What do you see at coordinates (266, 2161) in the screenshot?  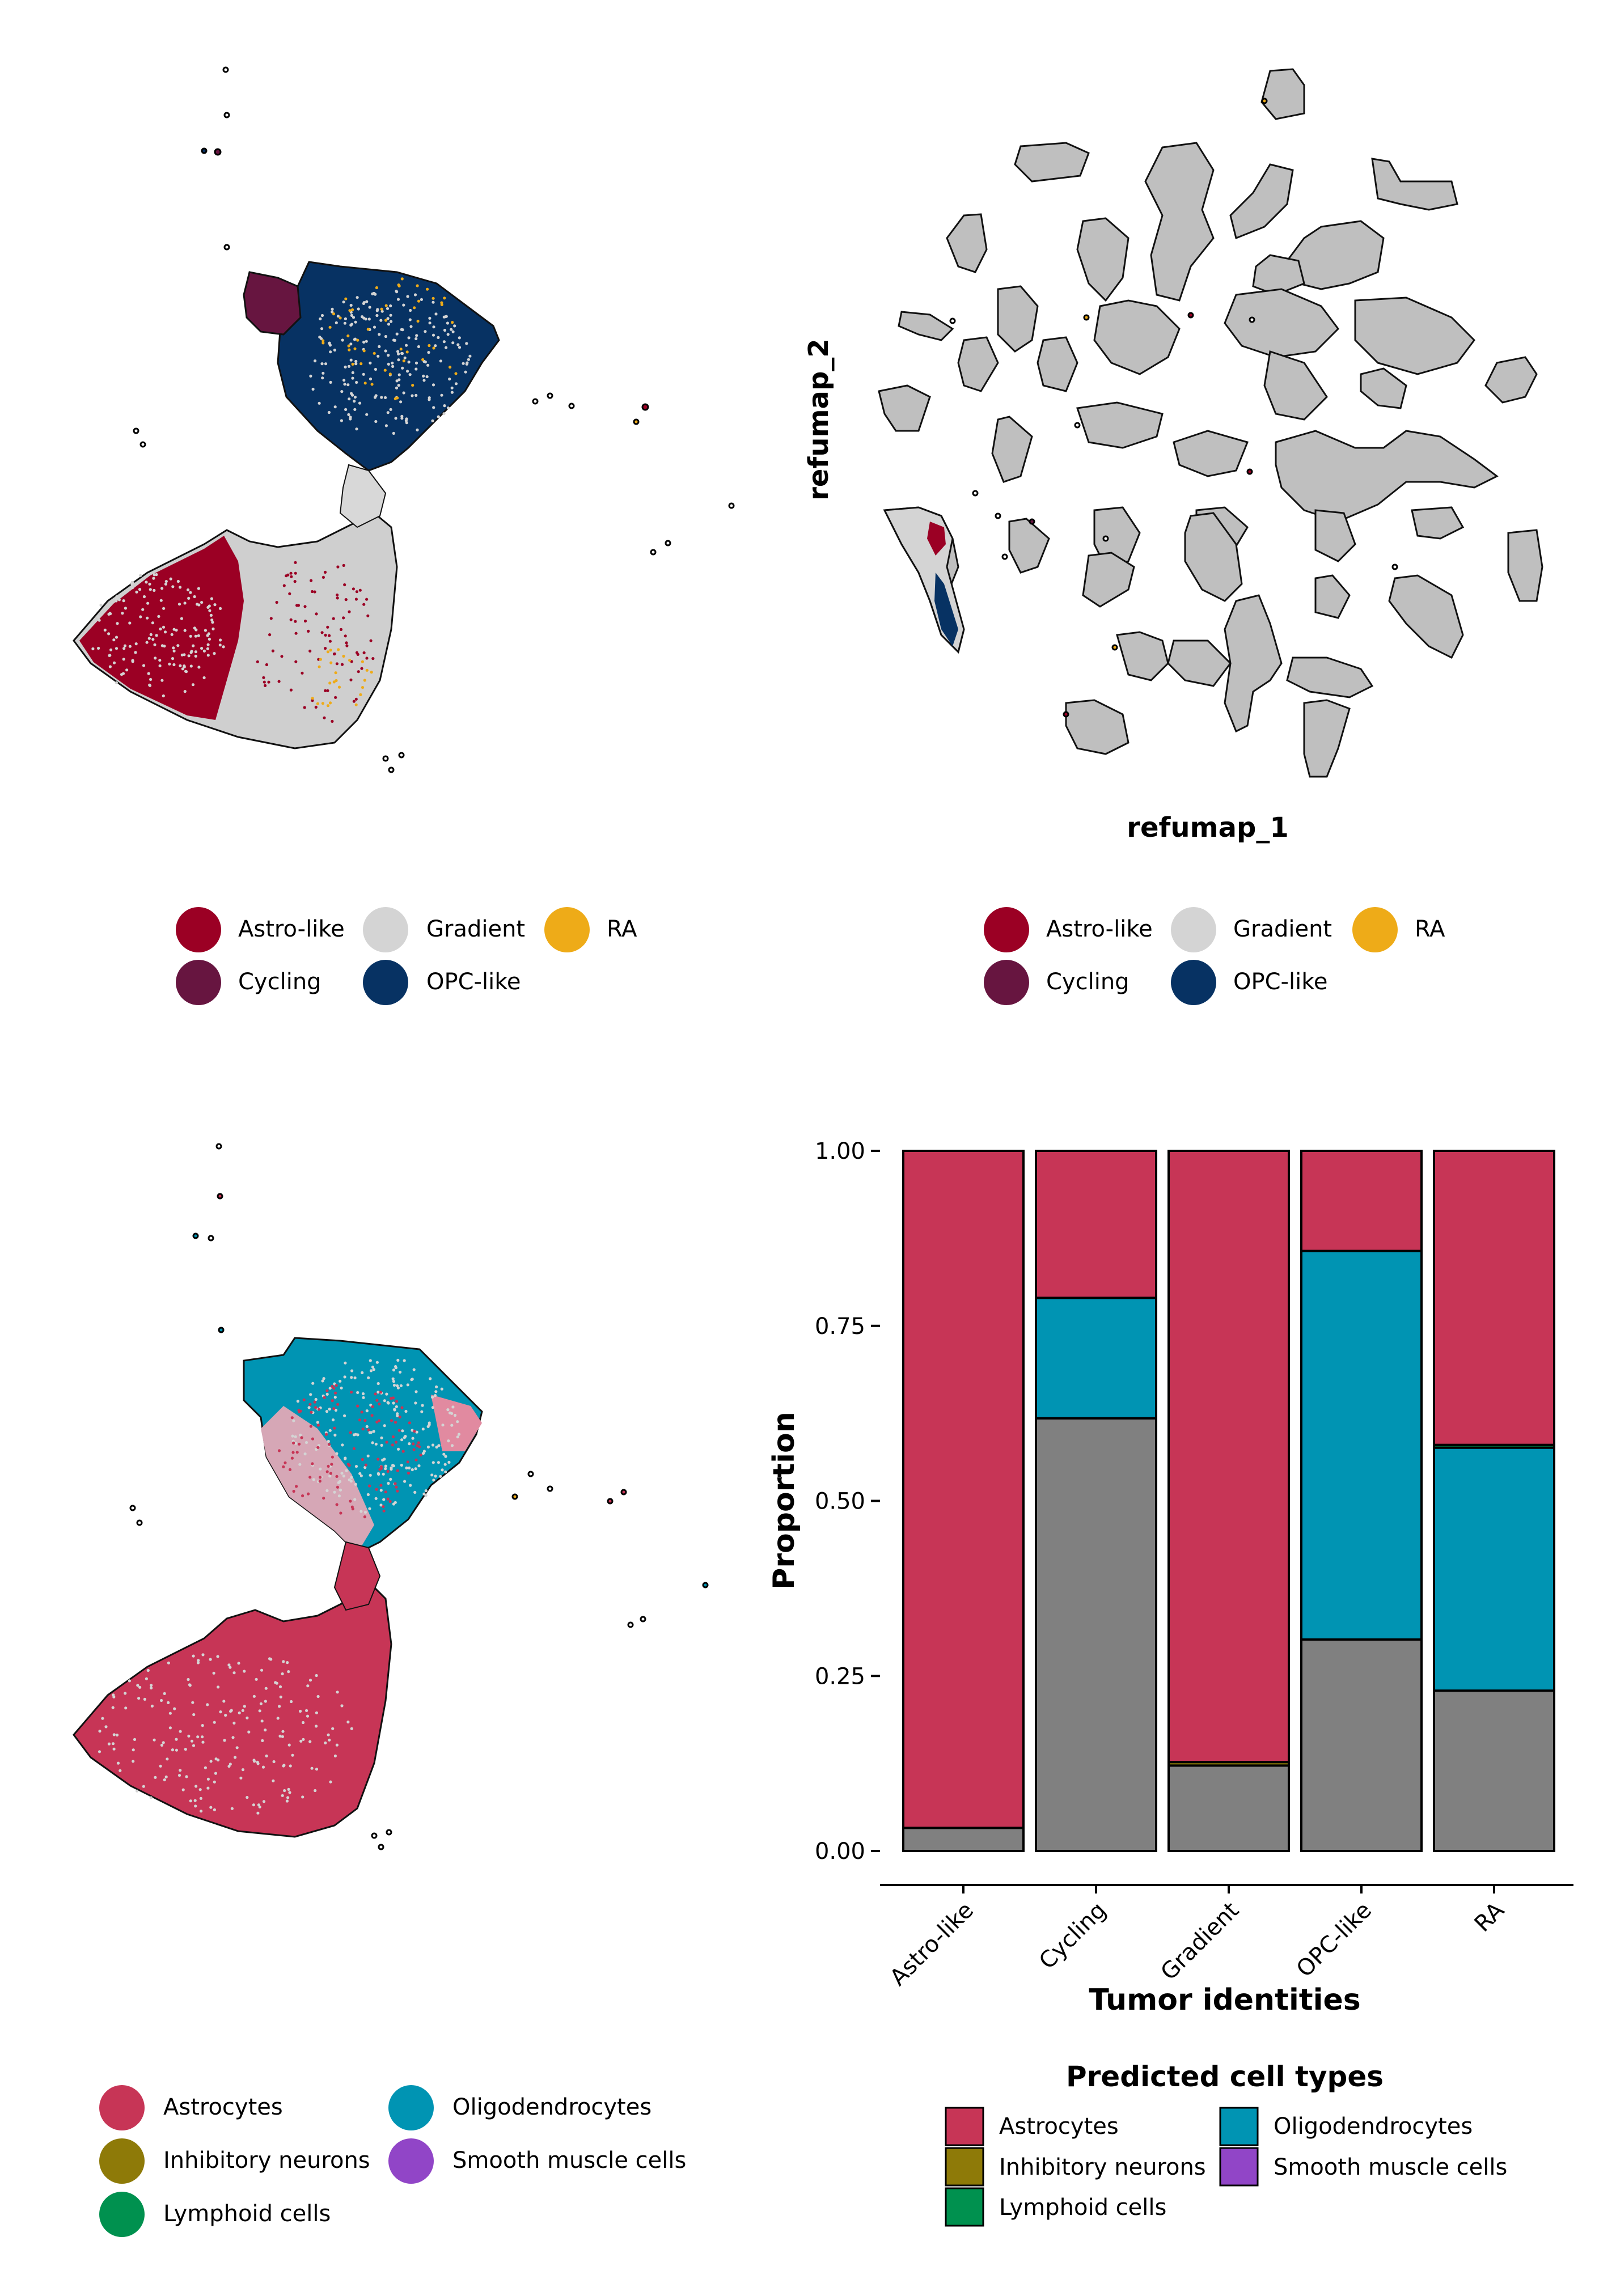 I see `legend-label: Inhibitory neurons` at bounding box center [266, 2161].